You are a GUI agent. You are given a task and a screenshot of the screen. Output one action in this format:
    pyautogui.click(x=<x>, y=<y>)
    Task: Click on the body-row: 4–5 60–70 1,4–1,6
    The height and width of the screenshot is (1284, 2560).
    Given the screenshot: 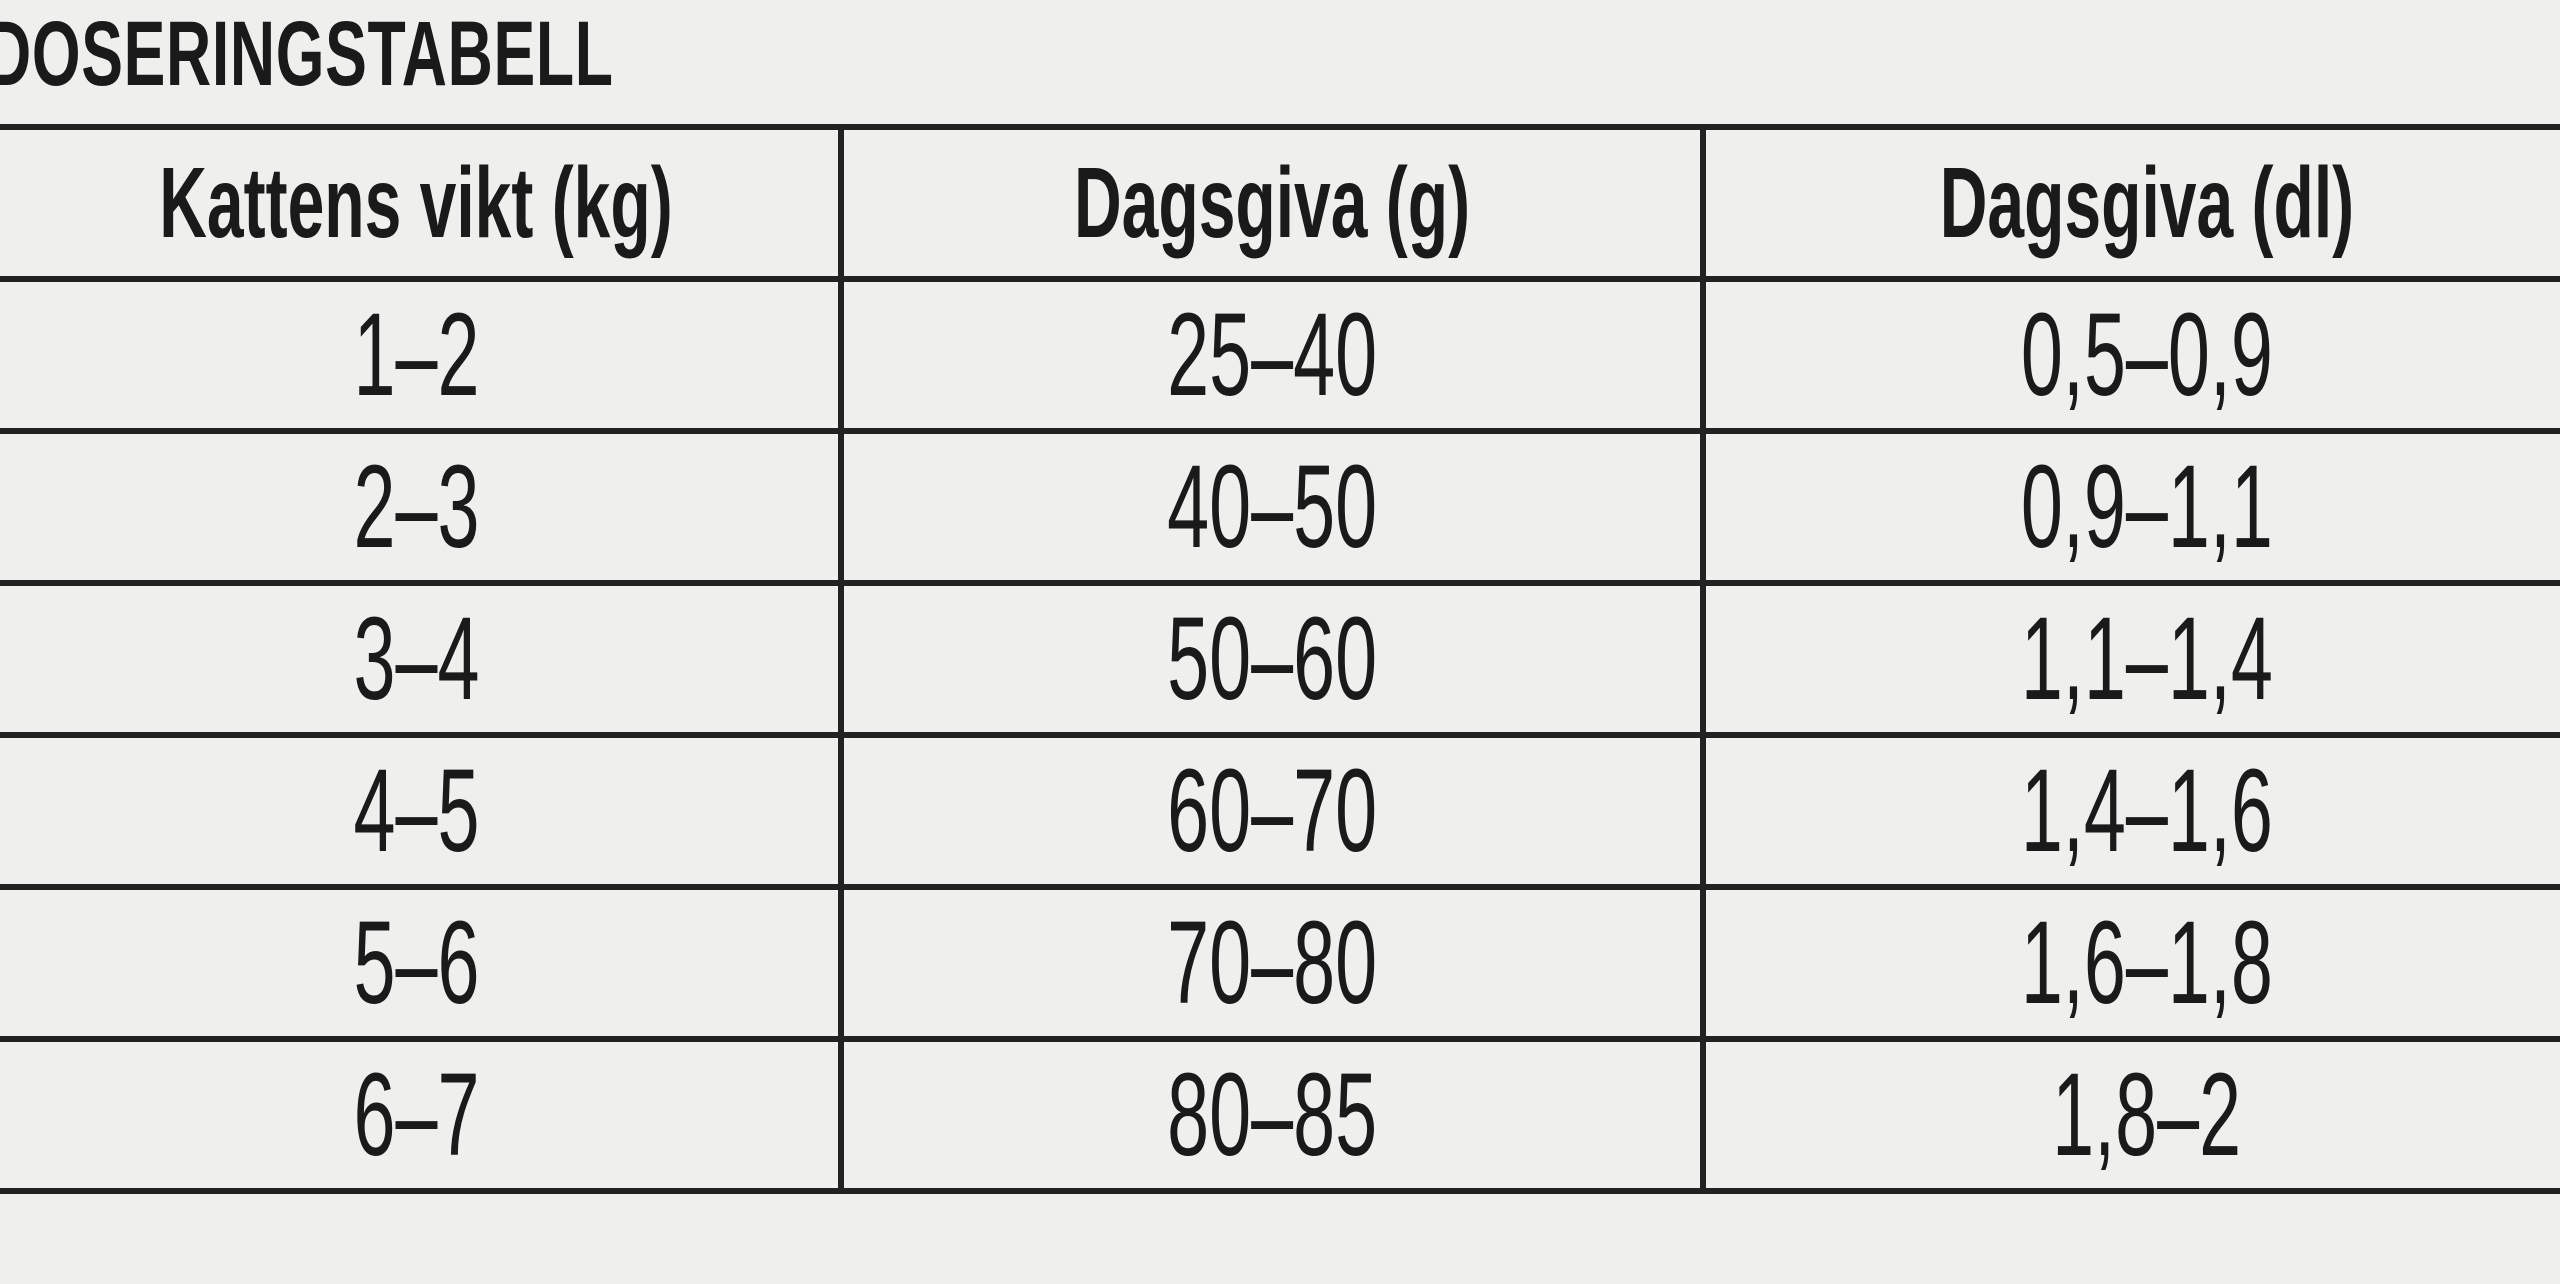 What is the action you would take?
    pyautogui.click(x=1280, y=811)
    